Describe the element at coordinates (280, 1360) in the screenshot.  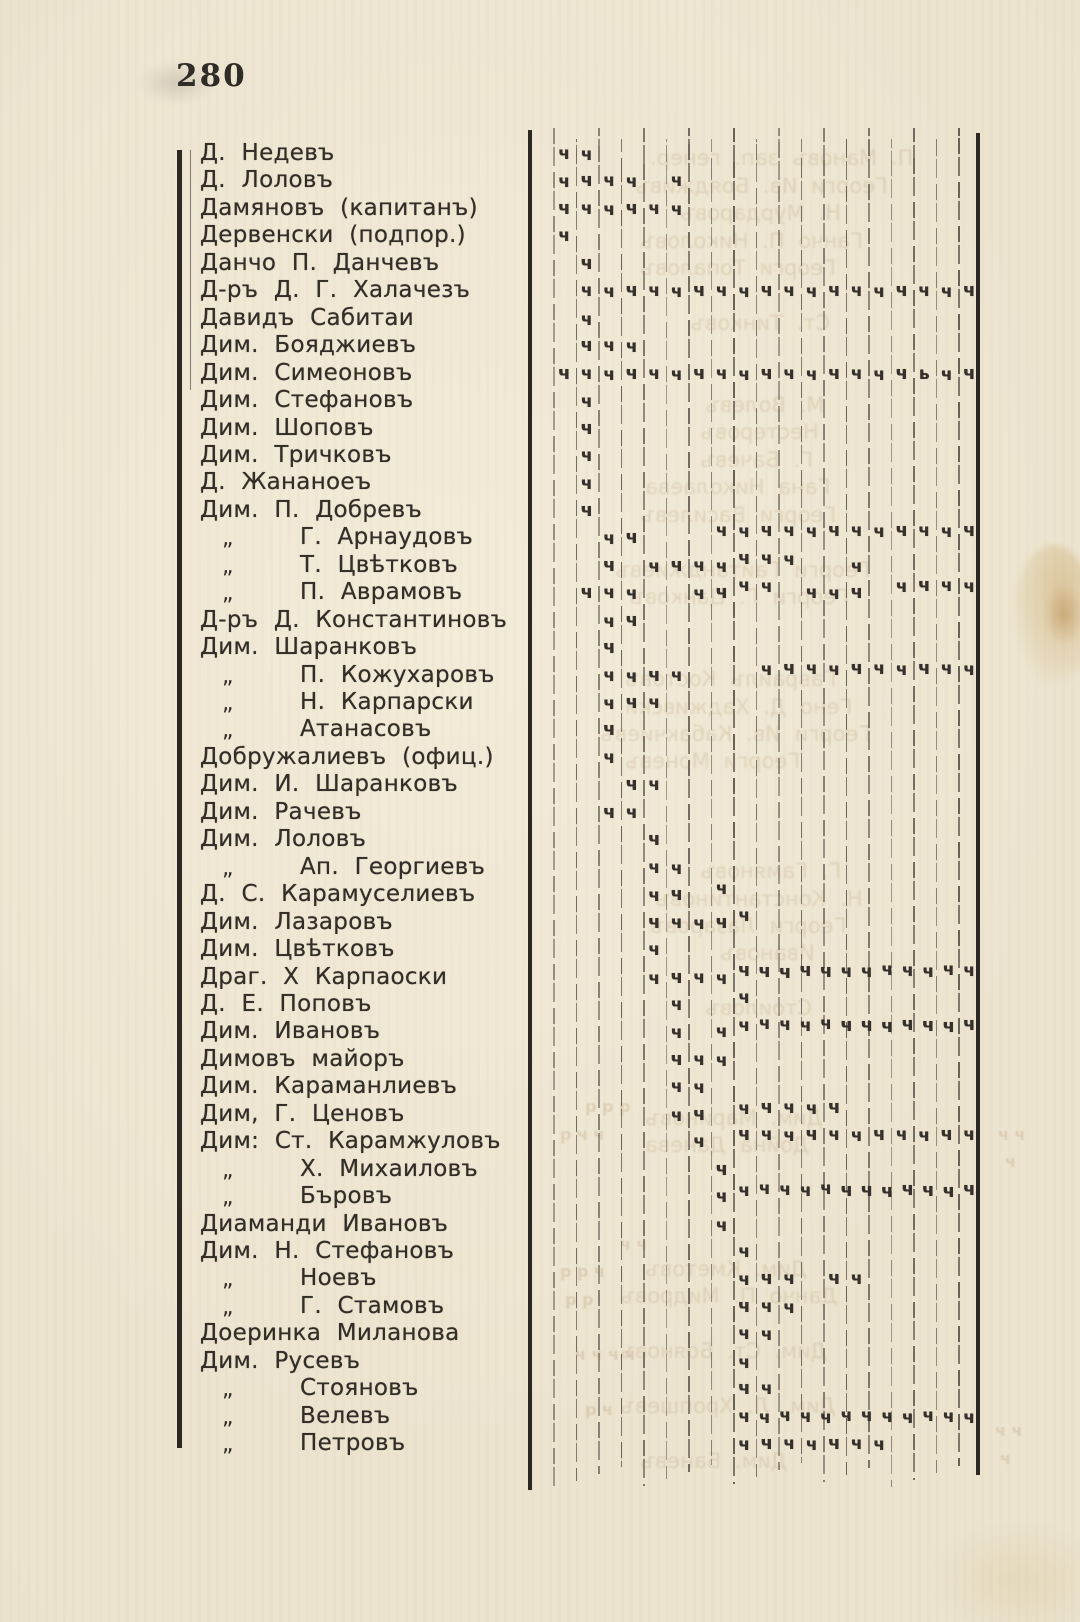
I see `member-name: Дим. Русевъ` at that location.